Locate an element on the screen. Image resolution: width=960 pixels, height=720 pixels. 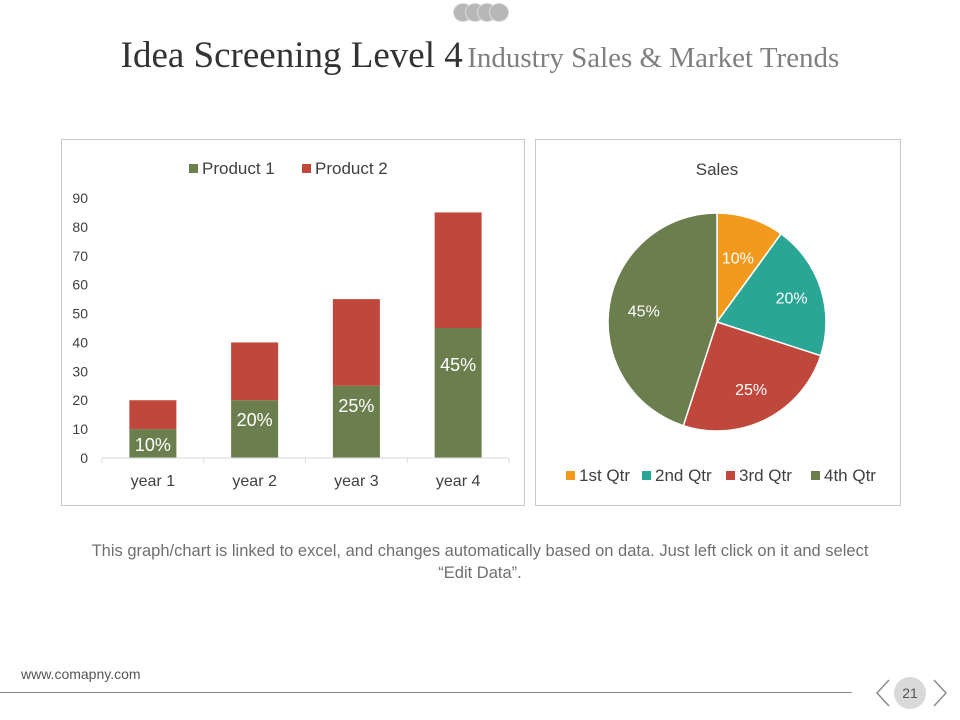
y-tick-label: 50 is located at coordinates (80, 314).